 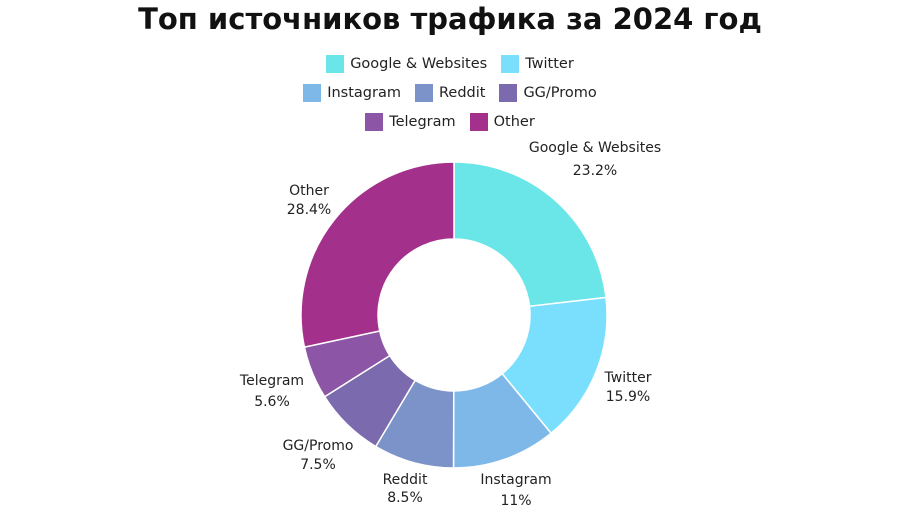 I want to click on legend-item-instagram: Instagram, so click(x=352, y=93).